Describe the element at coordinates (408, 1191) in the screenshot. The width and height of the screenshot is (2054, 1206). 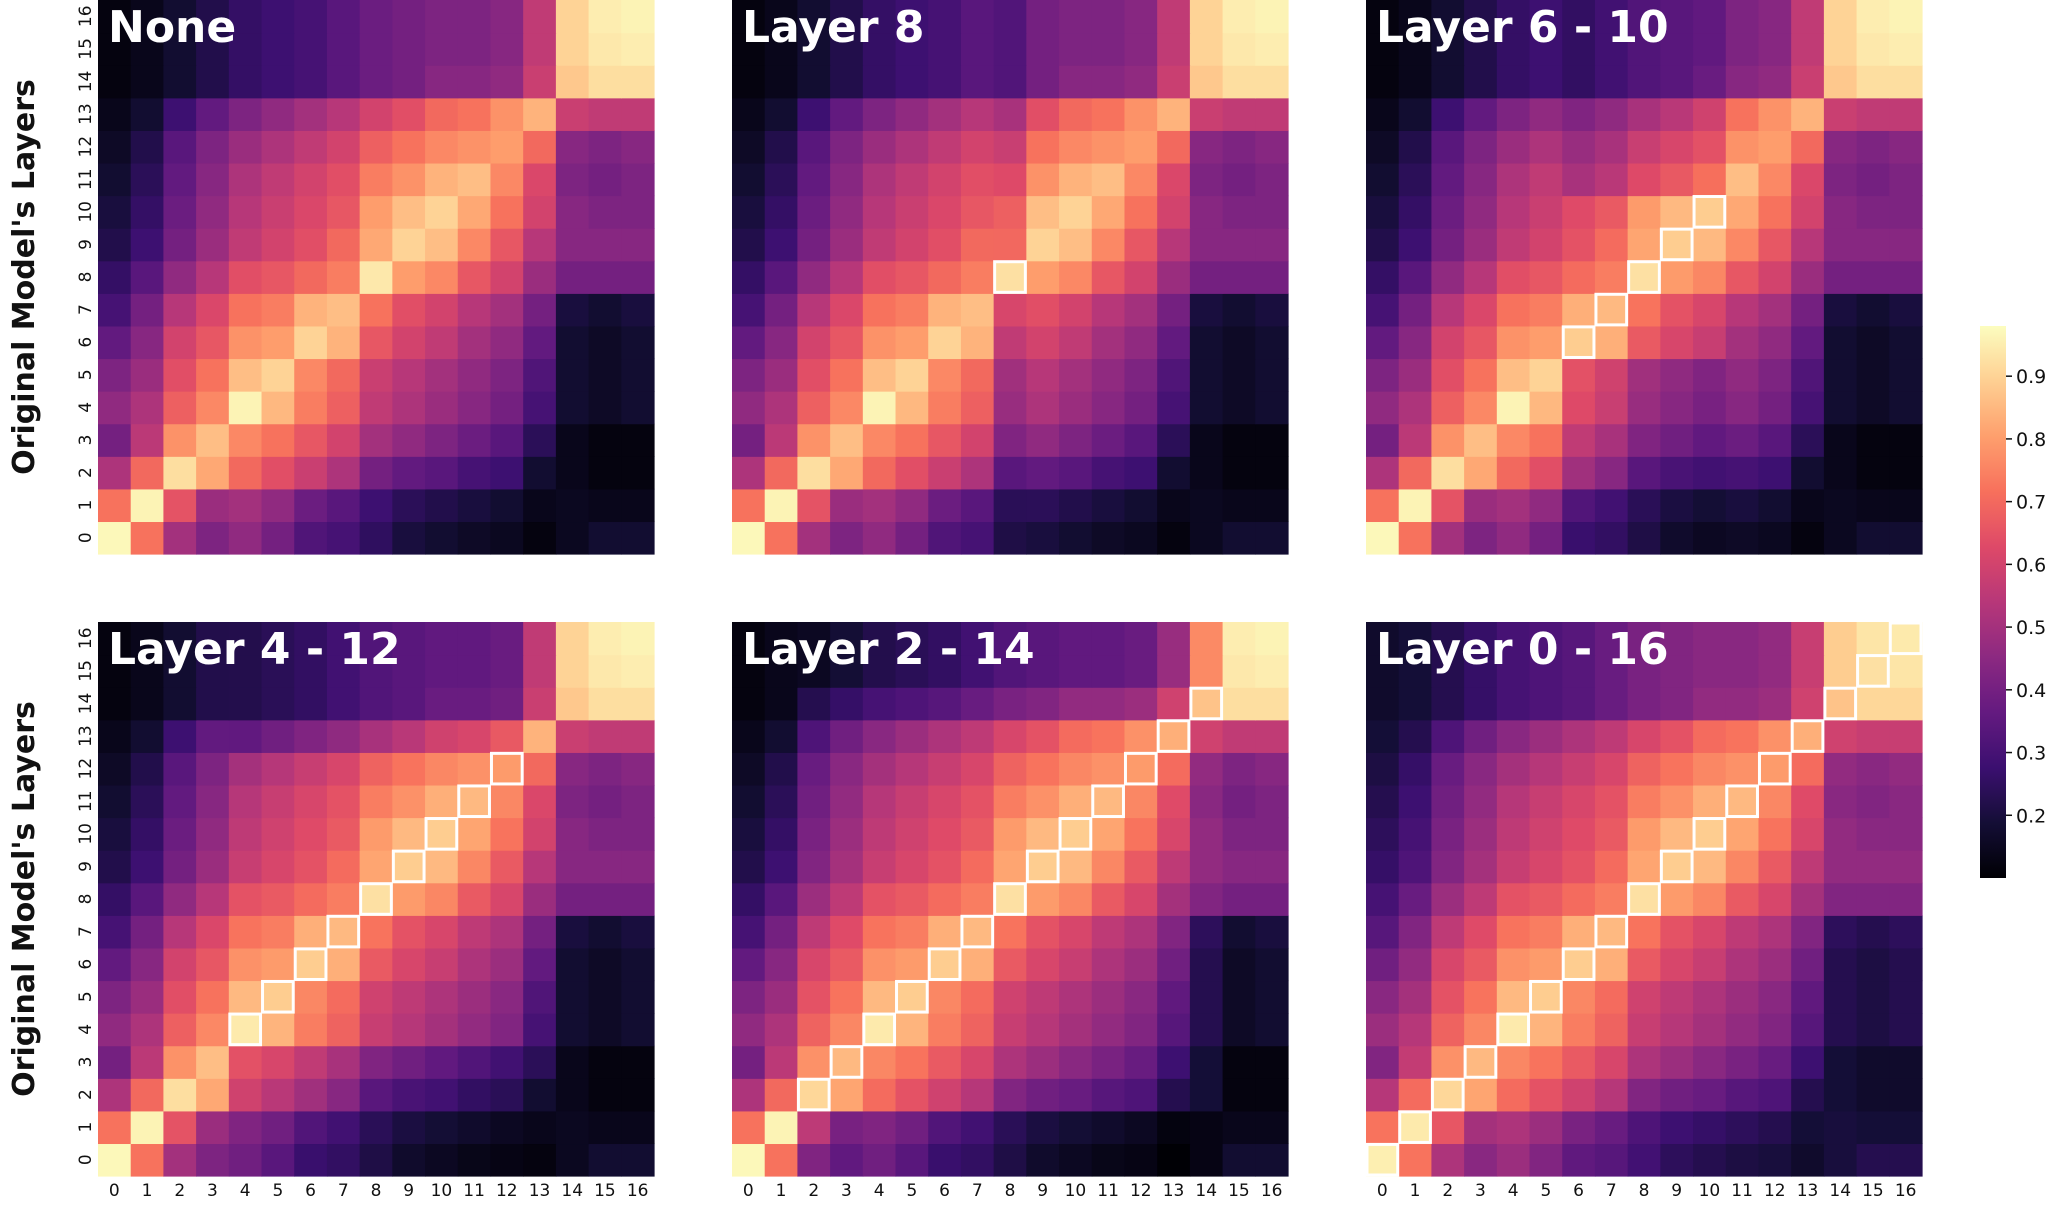
I see `x-tick-label: 9` at that location.